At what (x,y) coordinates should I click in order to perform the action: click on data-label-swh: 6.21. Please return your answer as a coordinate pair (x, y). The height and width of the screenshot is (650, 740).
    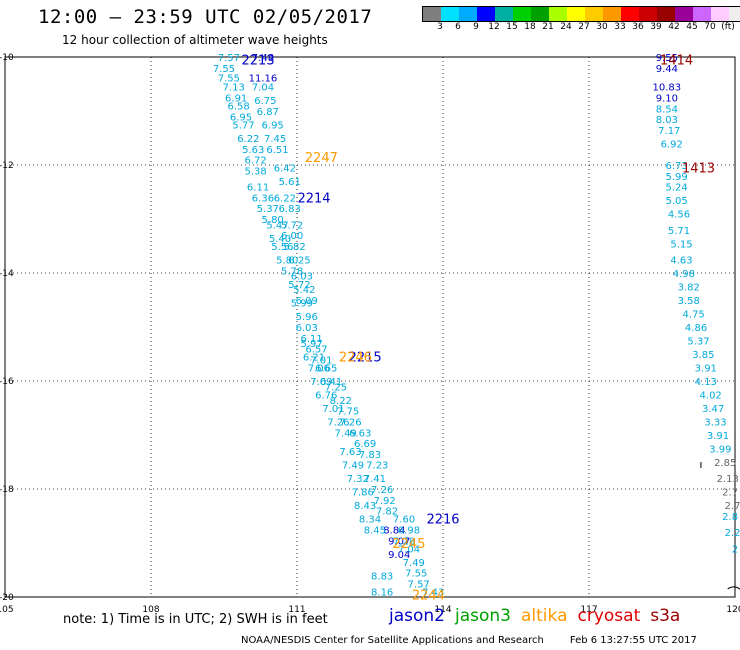
    Looking at the image, I should click on (314, 358).